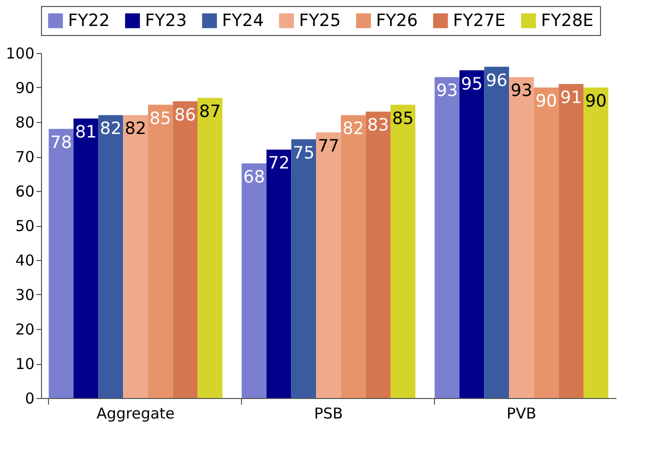 This screenshot has height=452, width=655. Describe the element at coordinates (571, 98) in the screenshot. I see `data-label: 91` at that location.